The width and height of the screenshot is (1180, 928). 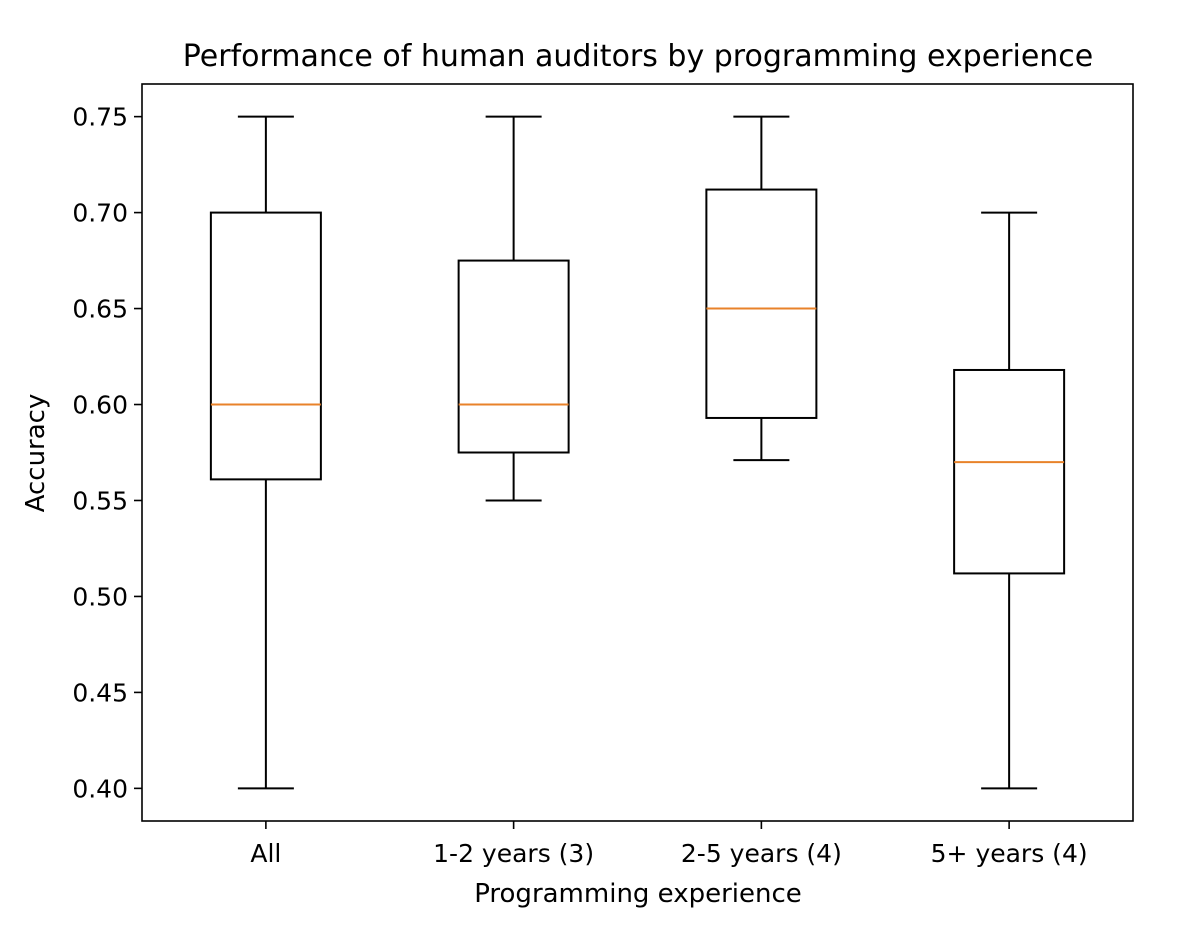 I want to click on x-tick-label: 1-2 years (3), so click(x=513, y=853).